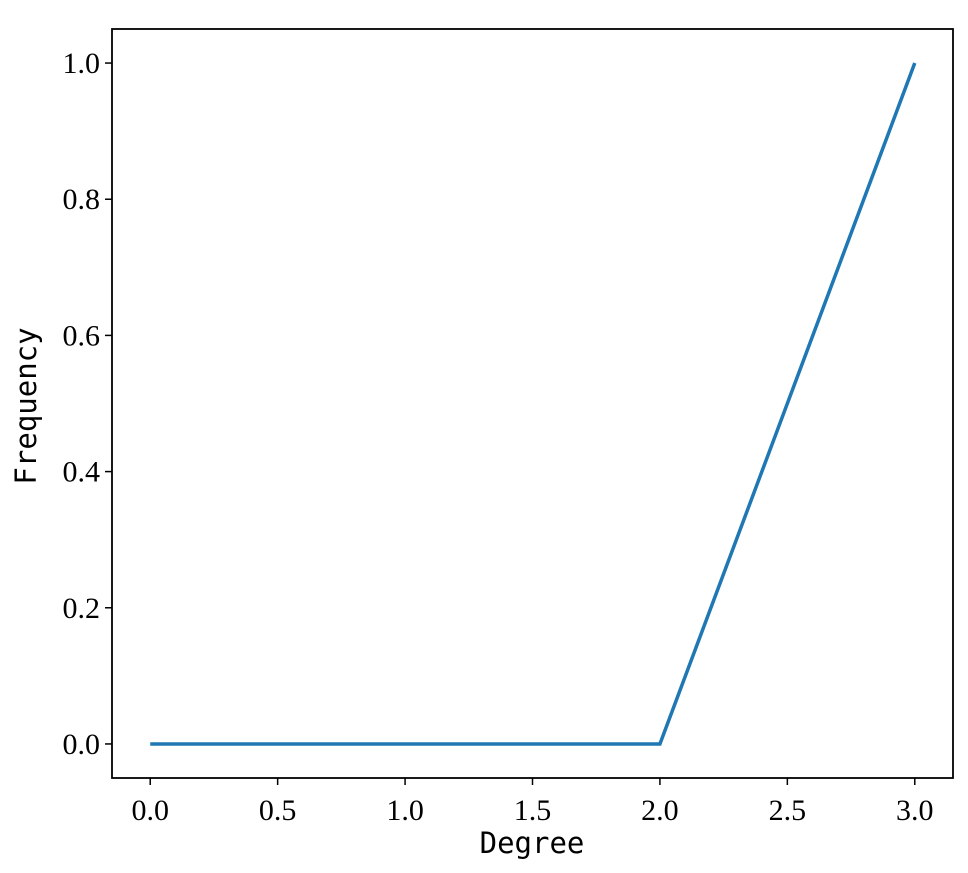 The image size is (968, 873). I want to click on x-tick-label: 2.0, so click(660, 810).